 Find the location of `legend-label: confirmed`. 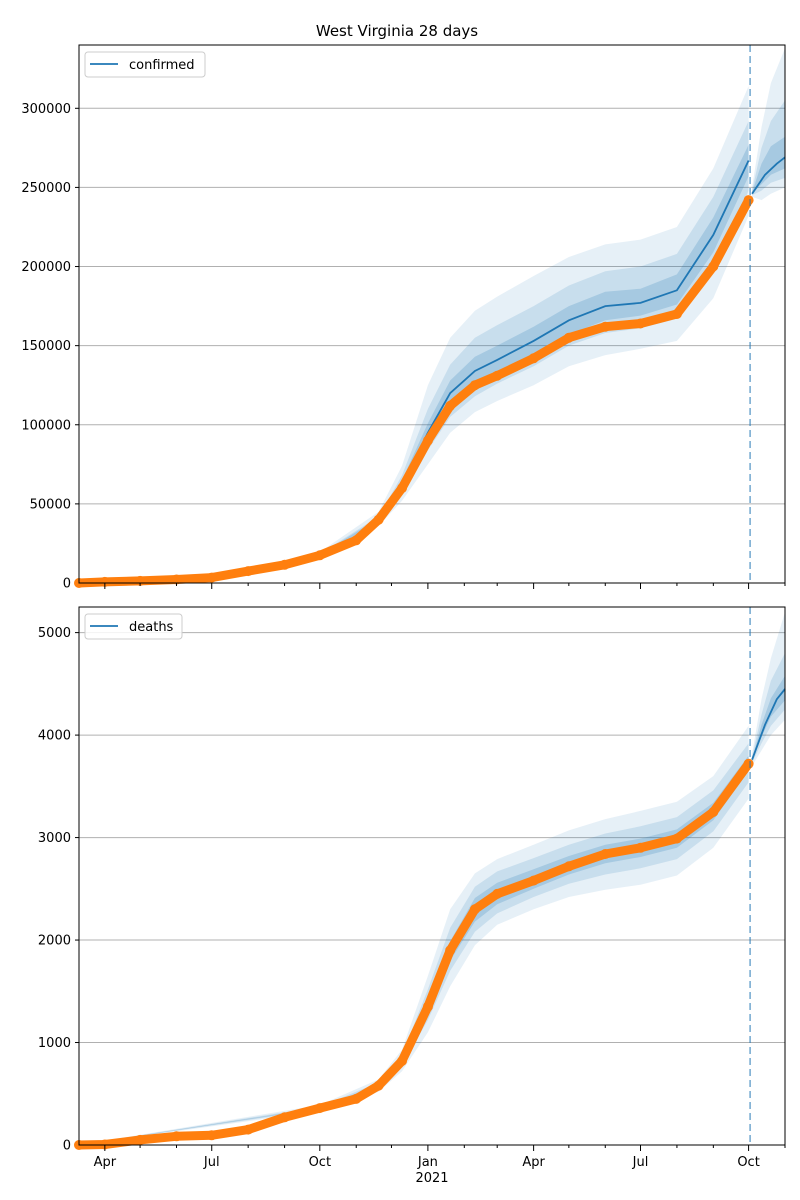

legend-label: confirmed is located at coordinates (162, 65).